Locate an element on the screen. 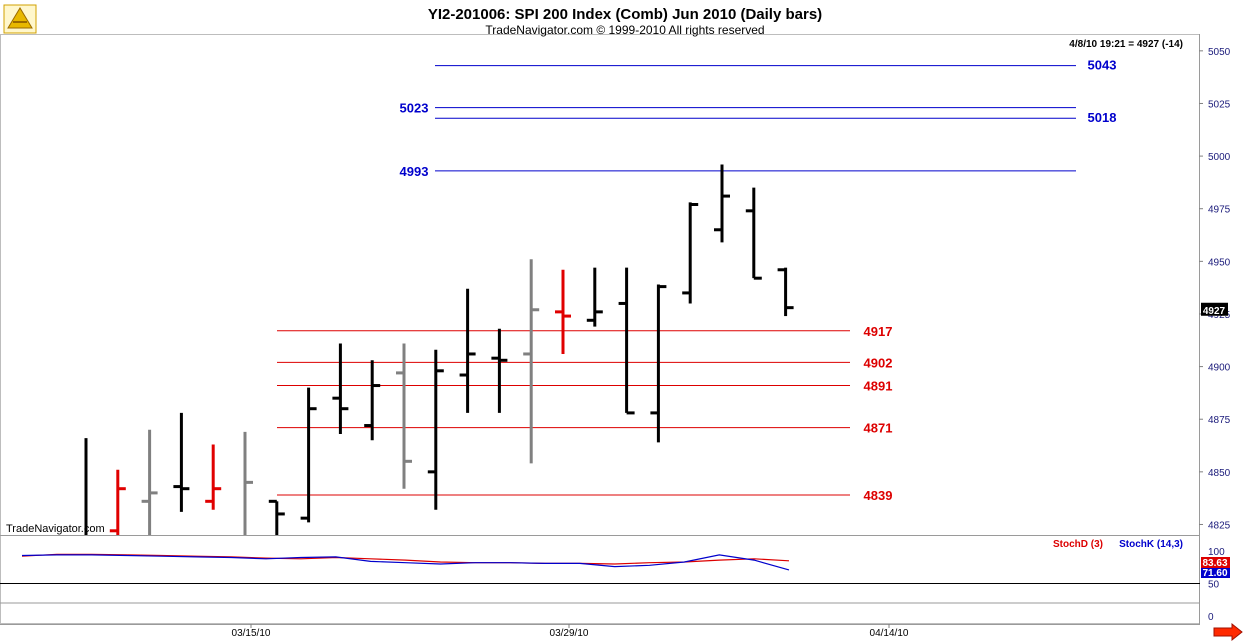 This screenshot has height=643, width=1250. price-axis: 4825485048754900492549504975500050255050 is located at coordinates (1215, 289).